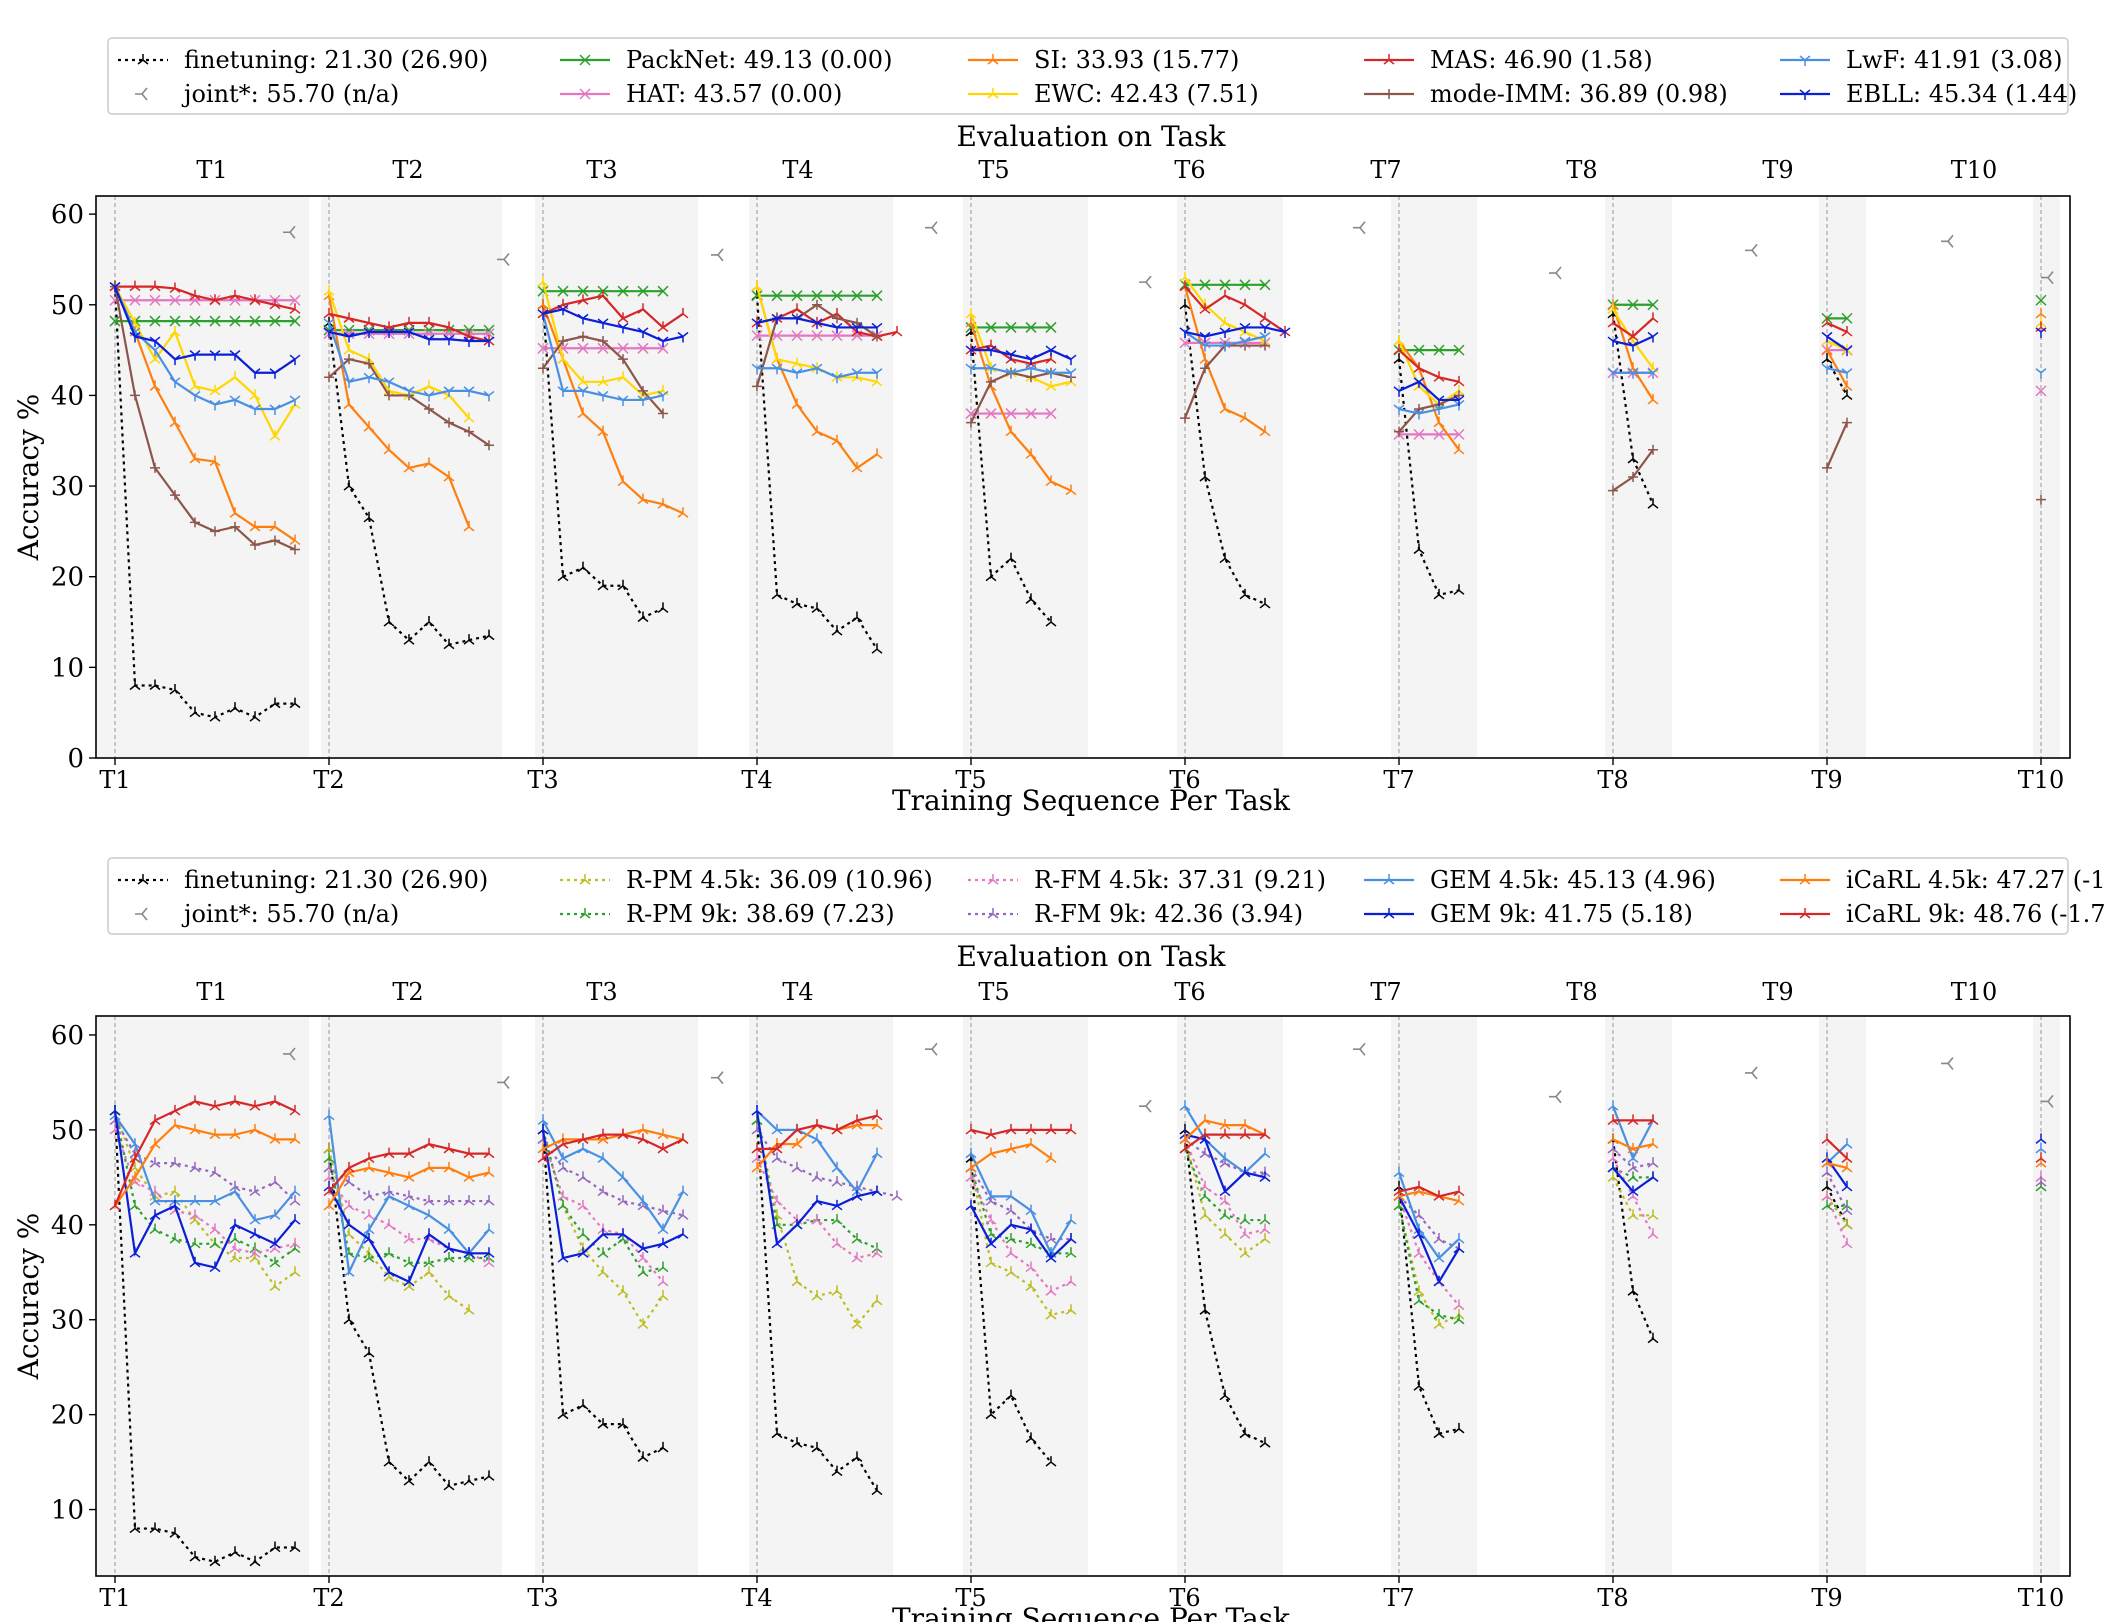 The height and width of the screenshot is (1622, 2106). Describe the element at coordinates (1146, 94) in the screenshot. I see `legend-entry: EWC: 42.43 (7.51)` at that location.